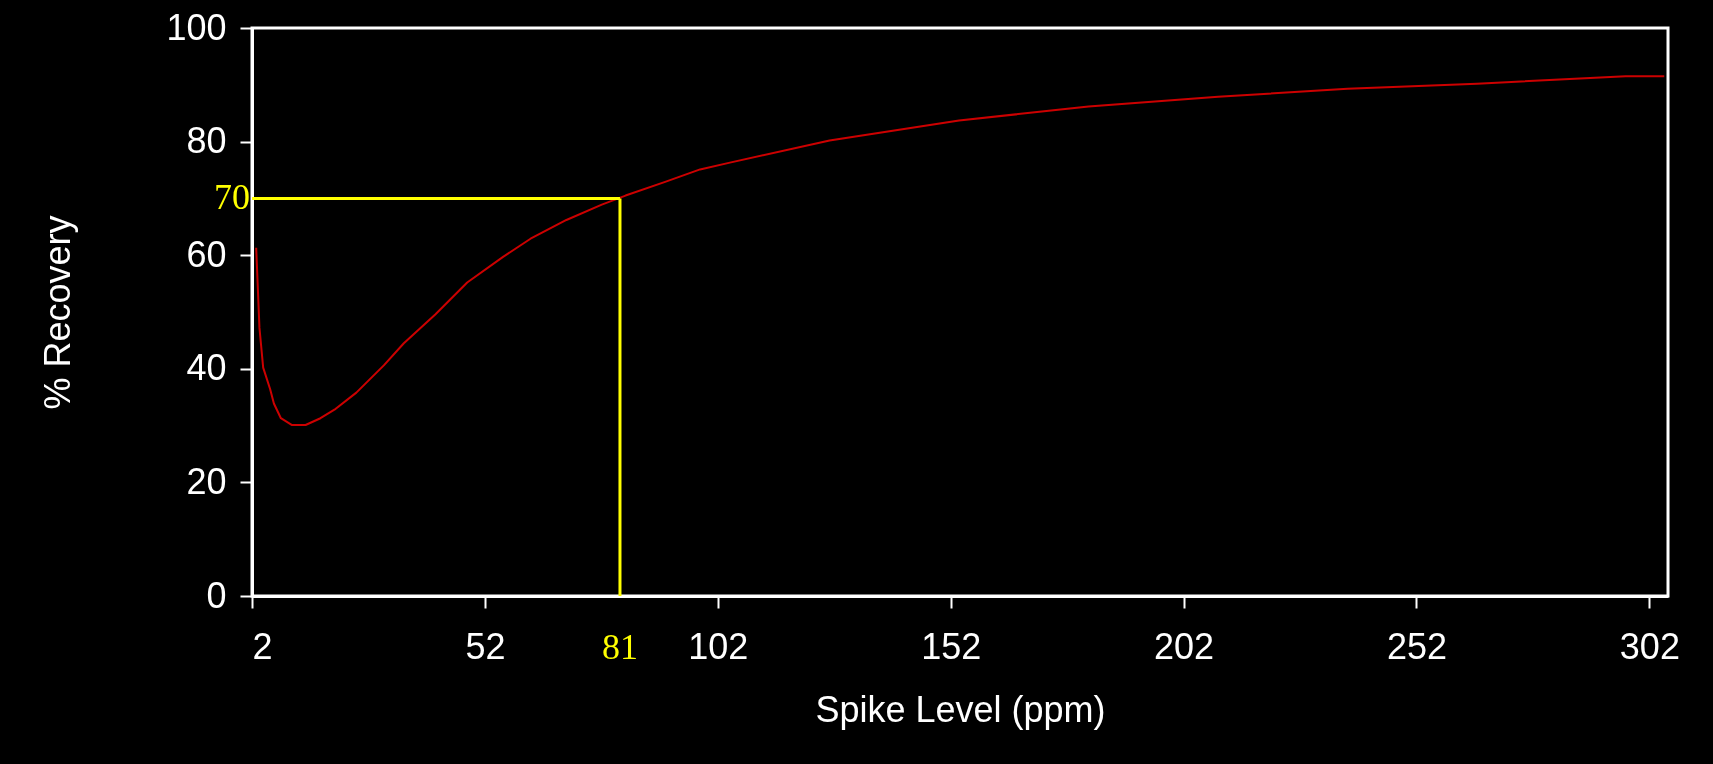 This screenshot has height=764, width=1713. I want to click on x-tick-label: 302, so click(1649, 646).